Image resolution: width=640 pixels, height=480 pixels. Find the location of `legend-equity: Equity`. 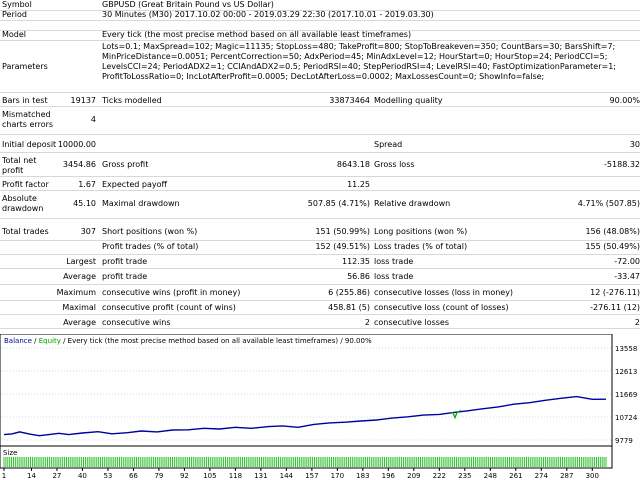

legend-equity: Equity is located at coordinates (49, 341).